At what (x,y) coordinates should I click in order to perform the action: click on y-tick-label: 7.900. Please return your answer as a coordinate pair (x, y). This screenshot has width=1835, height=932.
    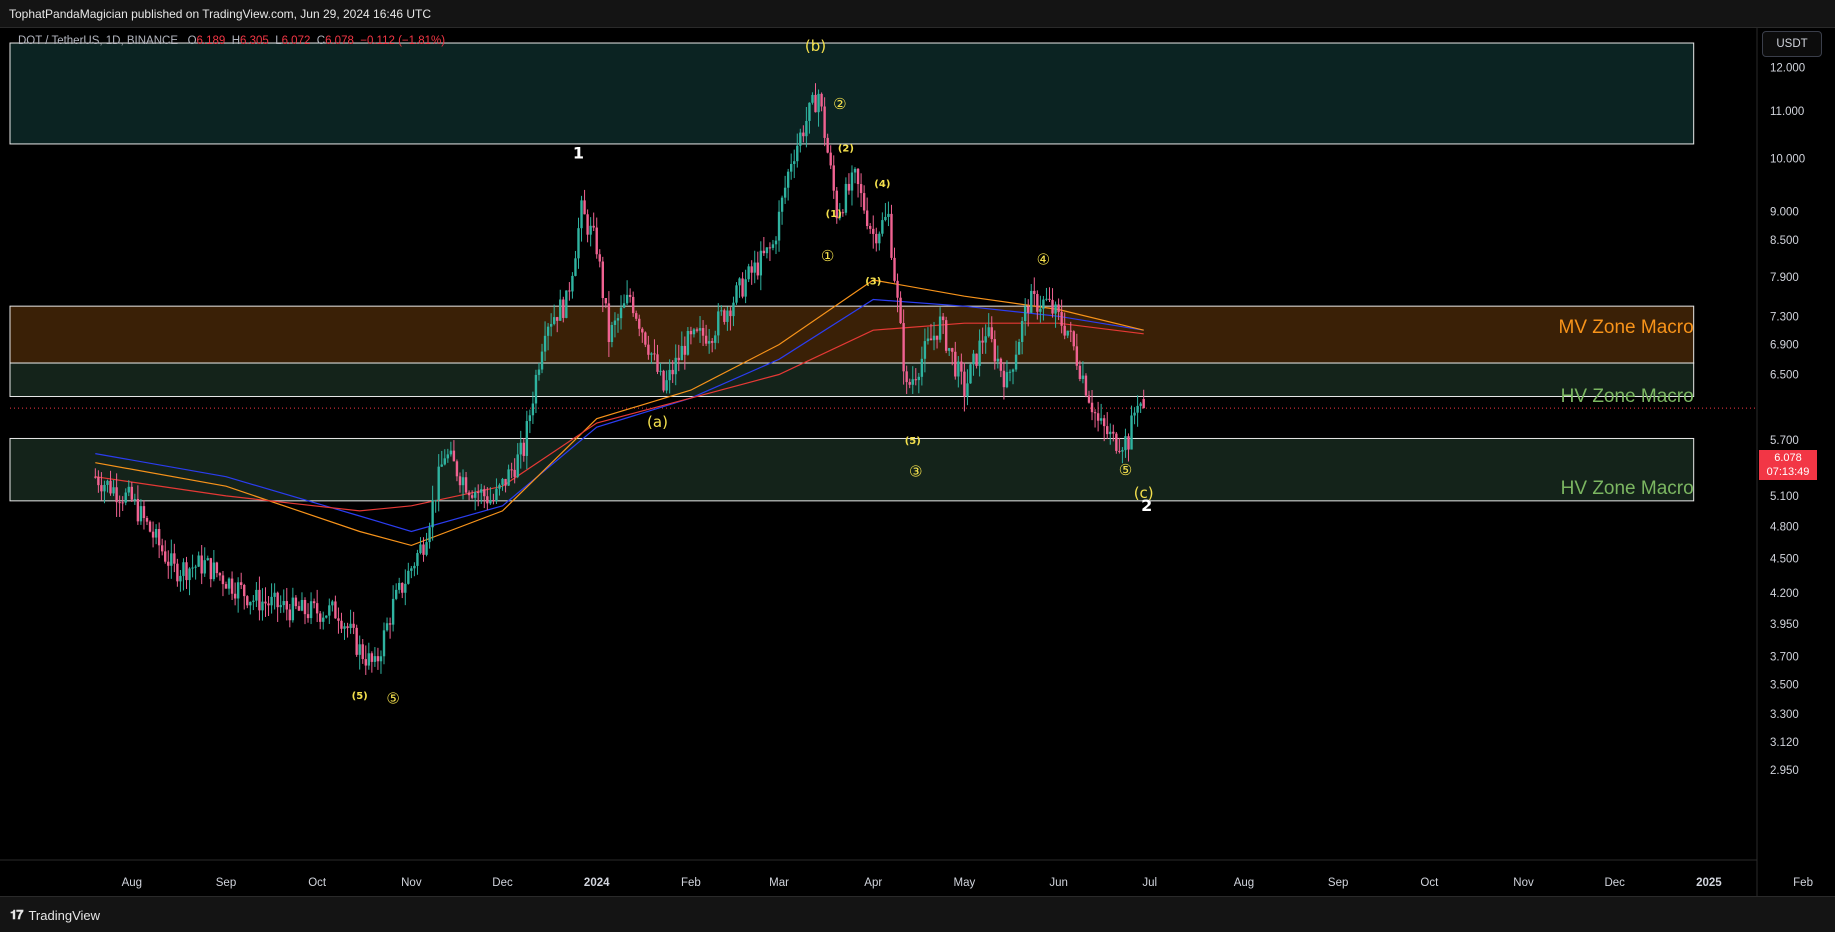
    Looking at the image, I should click on (1784, 278).